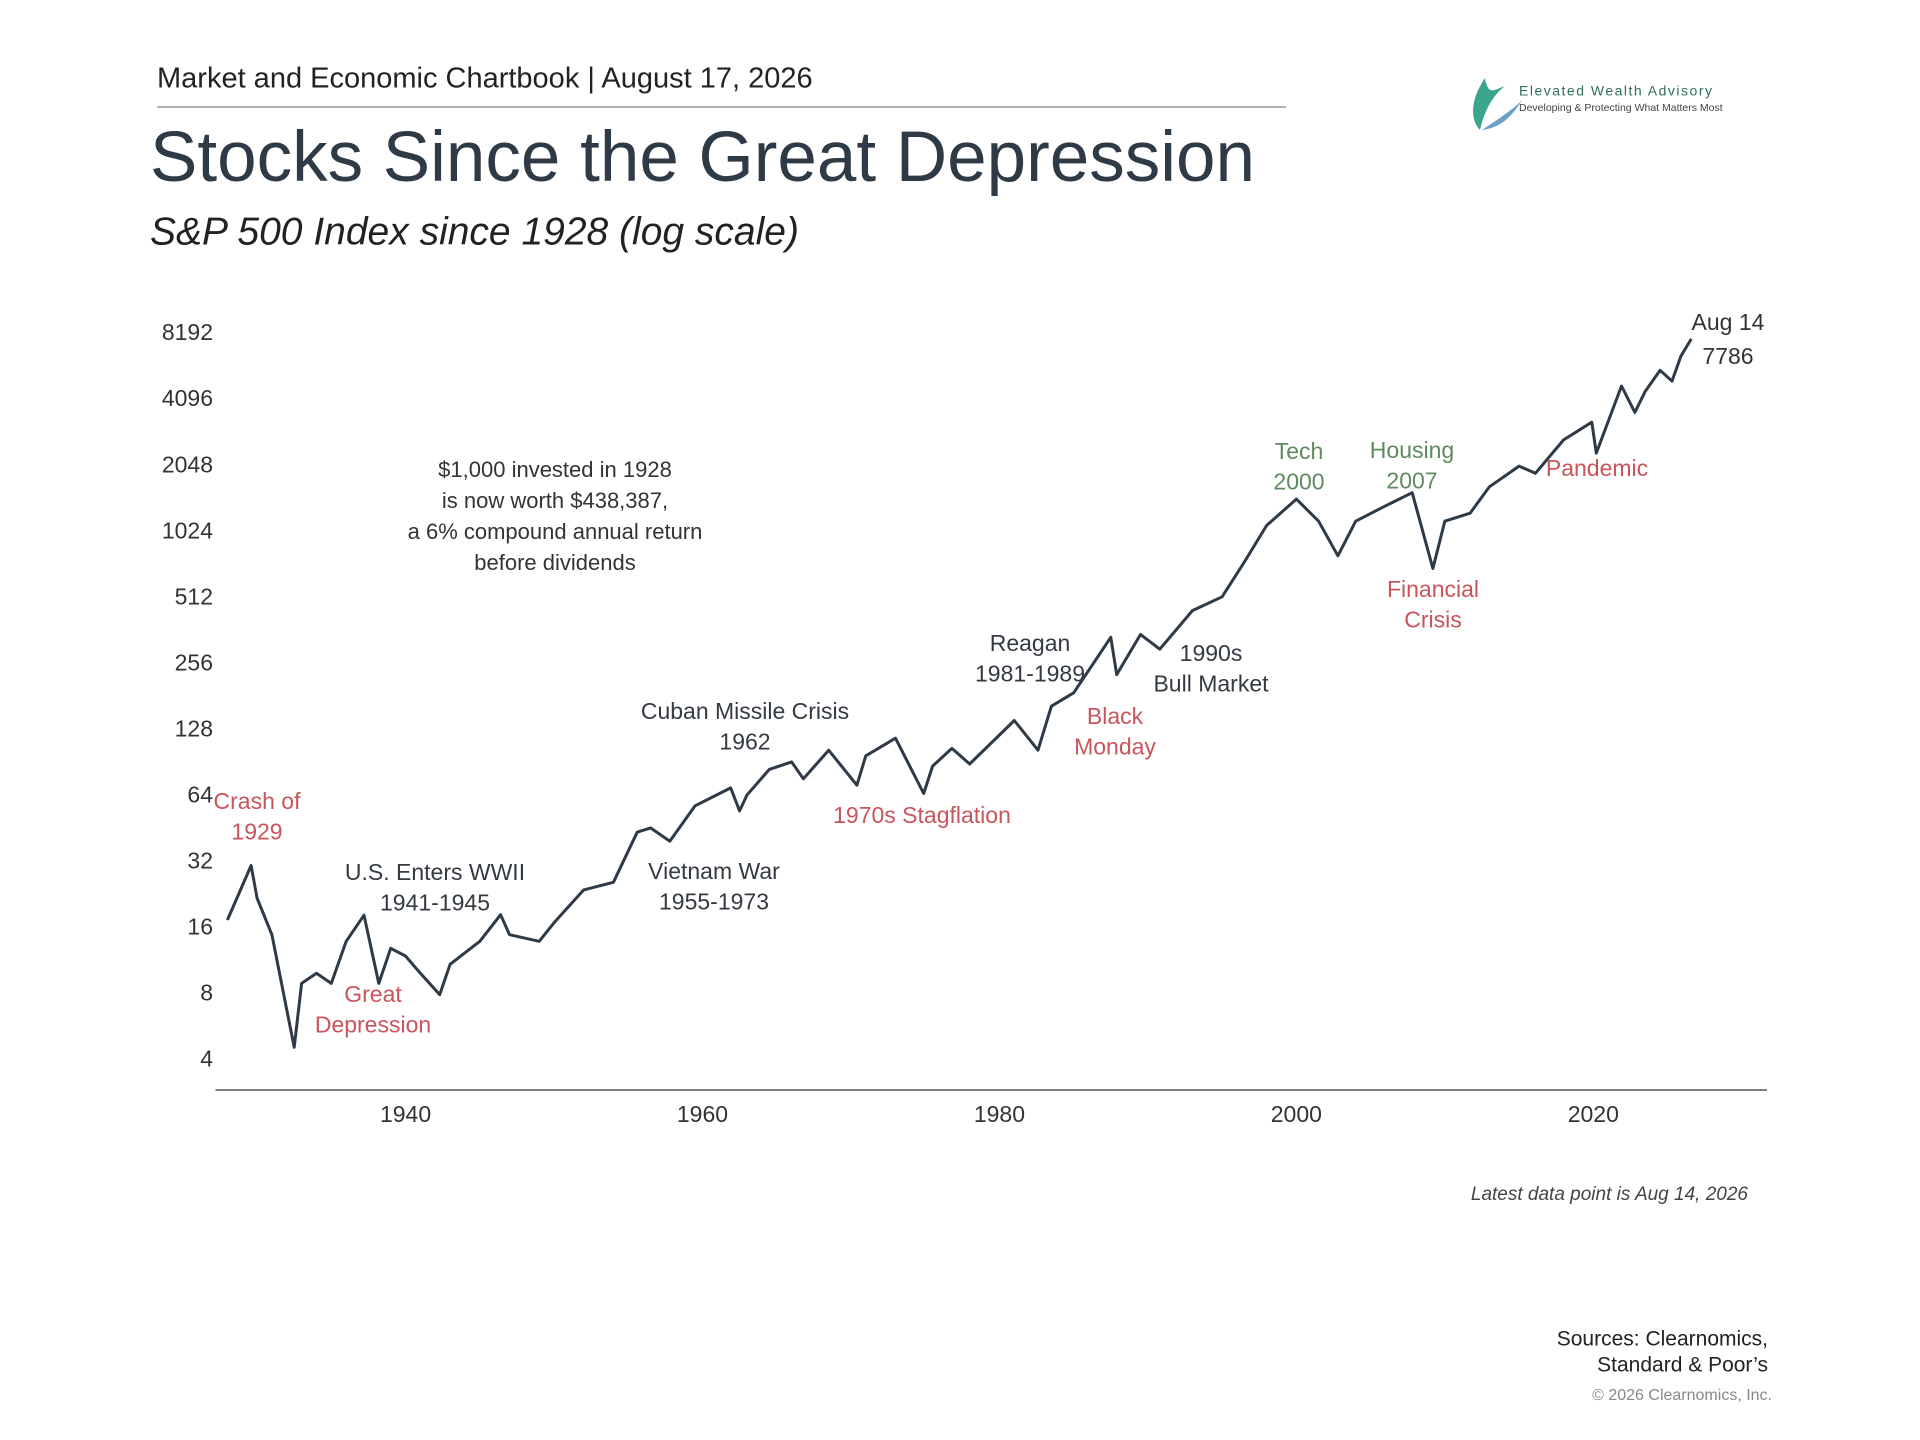  Describe the element at coordinates (1610, 1194) in the screenshot. I see `footnote: Latest data point is Aug 14, 2026` at that location.